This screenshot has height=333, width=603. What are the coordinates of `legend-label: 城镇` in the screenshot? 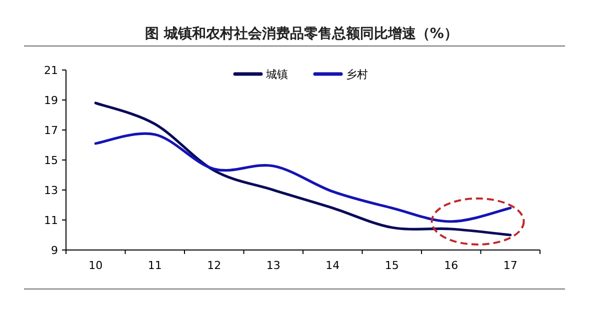 It's located at (276, 74).